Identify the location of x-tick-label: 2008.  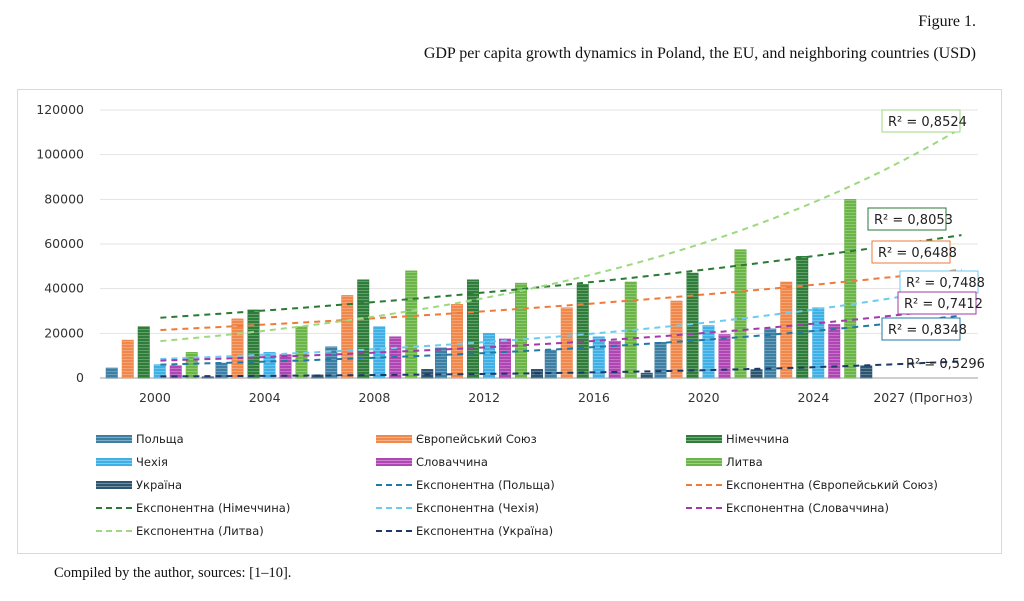
(374, 397).